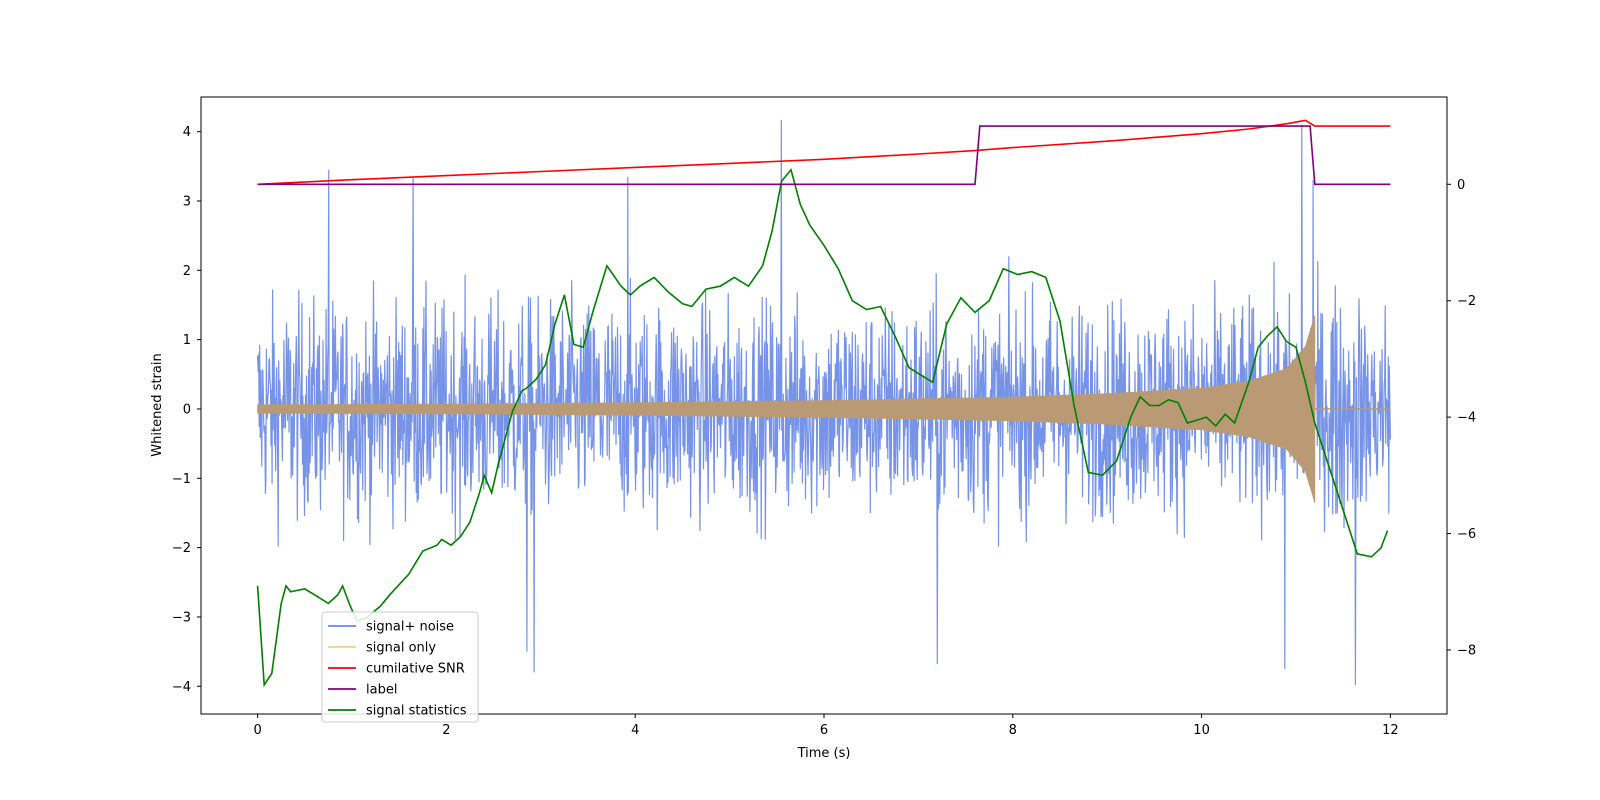 Image resolution: width=1600 pixels, height=800 pixels. What do you see at coordinates (446, 730) in the screenshot?
I see `x-tick-label: 2` at bounding box center [446, 730].